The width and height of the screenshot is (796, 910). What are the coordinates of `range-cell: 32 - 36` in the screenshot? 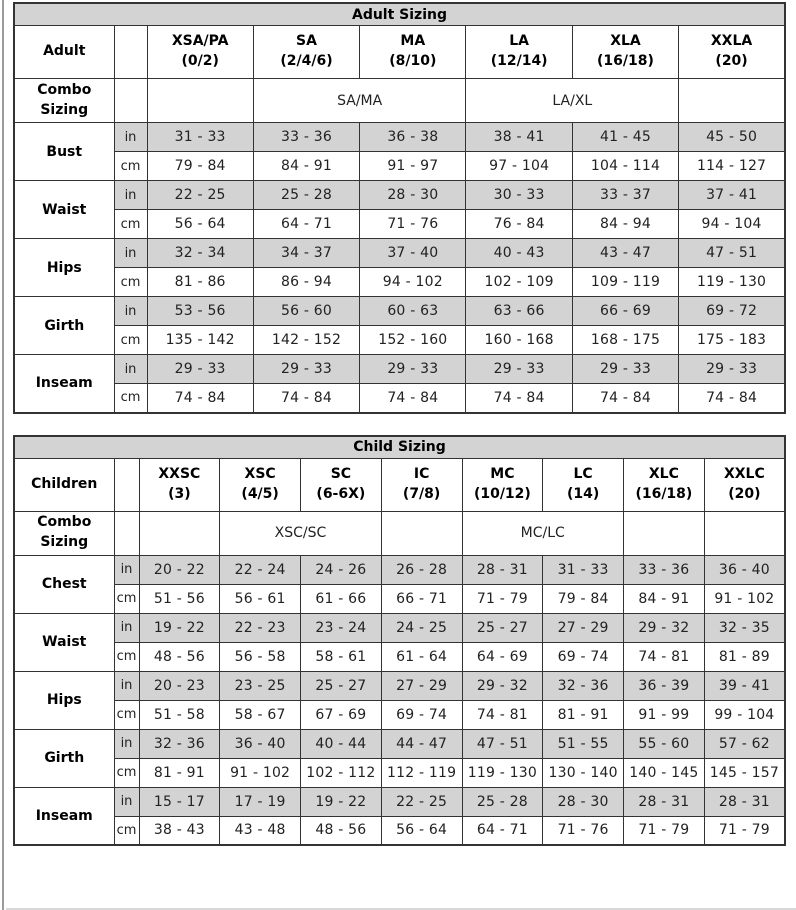 It's located at (583, 685).